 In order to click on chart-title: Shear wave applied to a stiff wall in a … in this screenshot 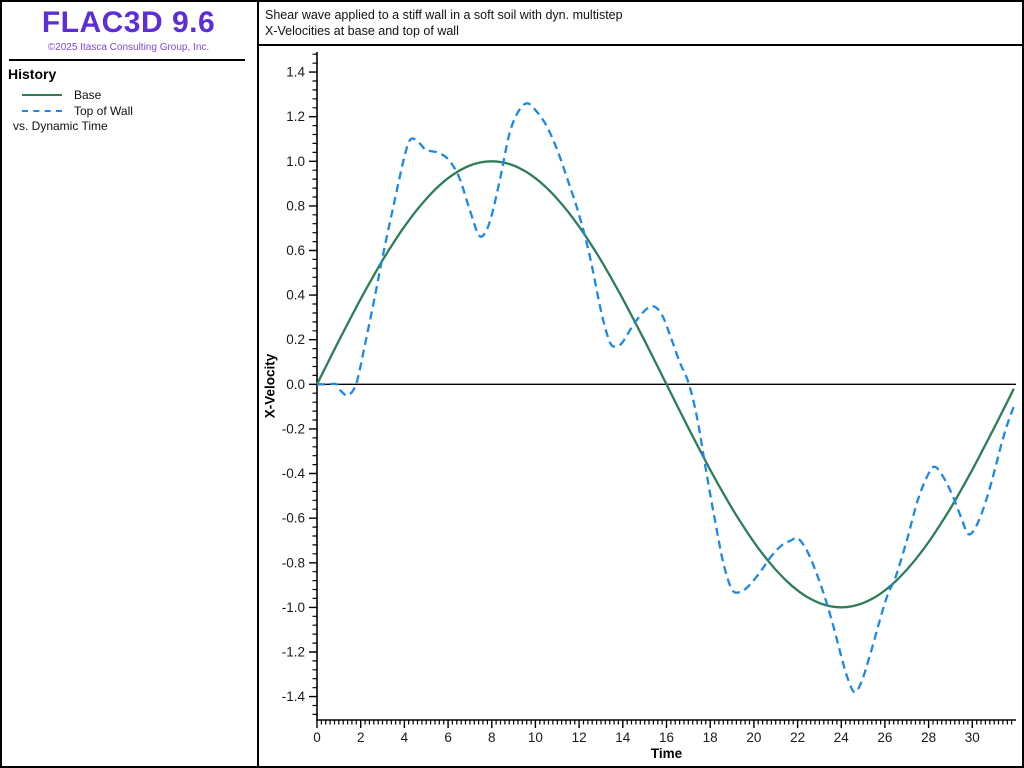, I will do `click(444, 23)`.